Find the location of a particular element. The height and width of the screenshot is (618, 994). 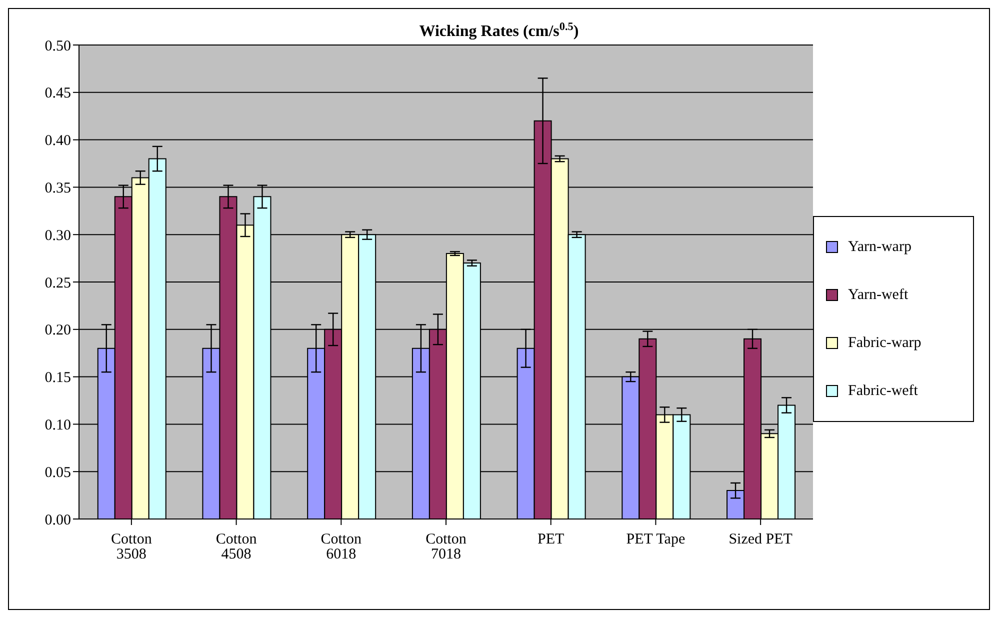

legend-label: Yarn-warp is located at coordinates (880, 247).